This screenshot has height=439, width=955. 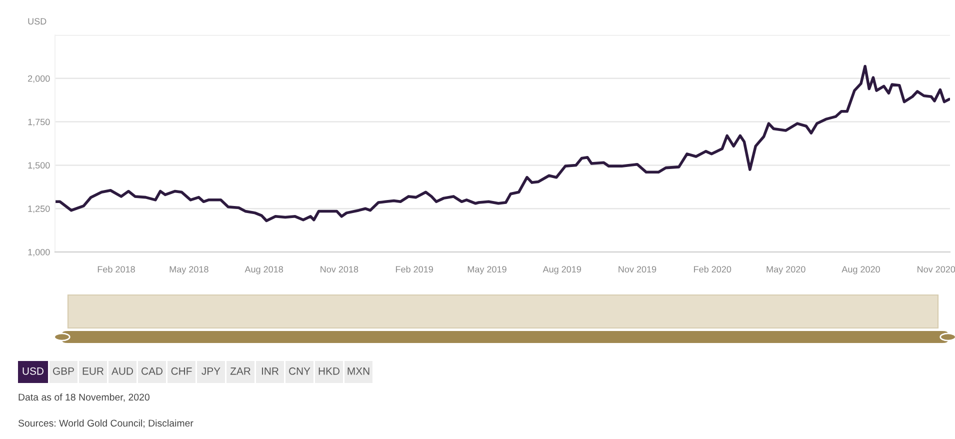 I want to click on y-tick-label: 1,500, so click(x=39, y=166).